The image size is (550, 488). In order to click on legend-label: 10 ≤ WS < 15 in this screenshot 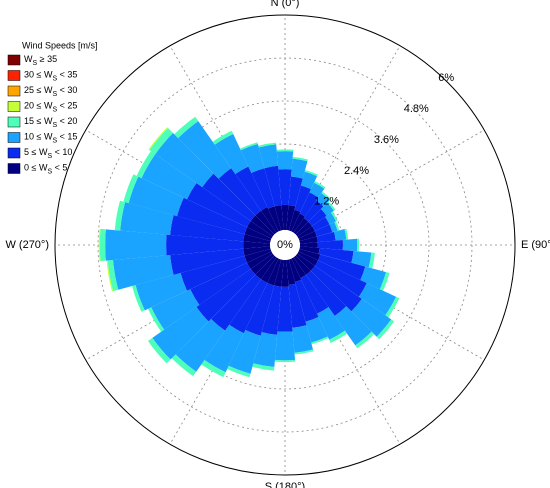, I will do `click(50, 138)`.